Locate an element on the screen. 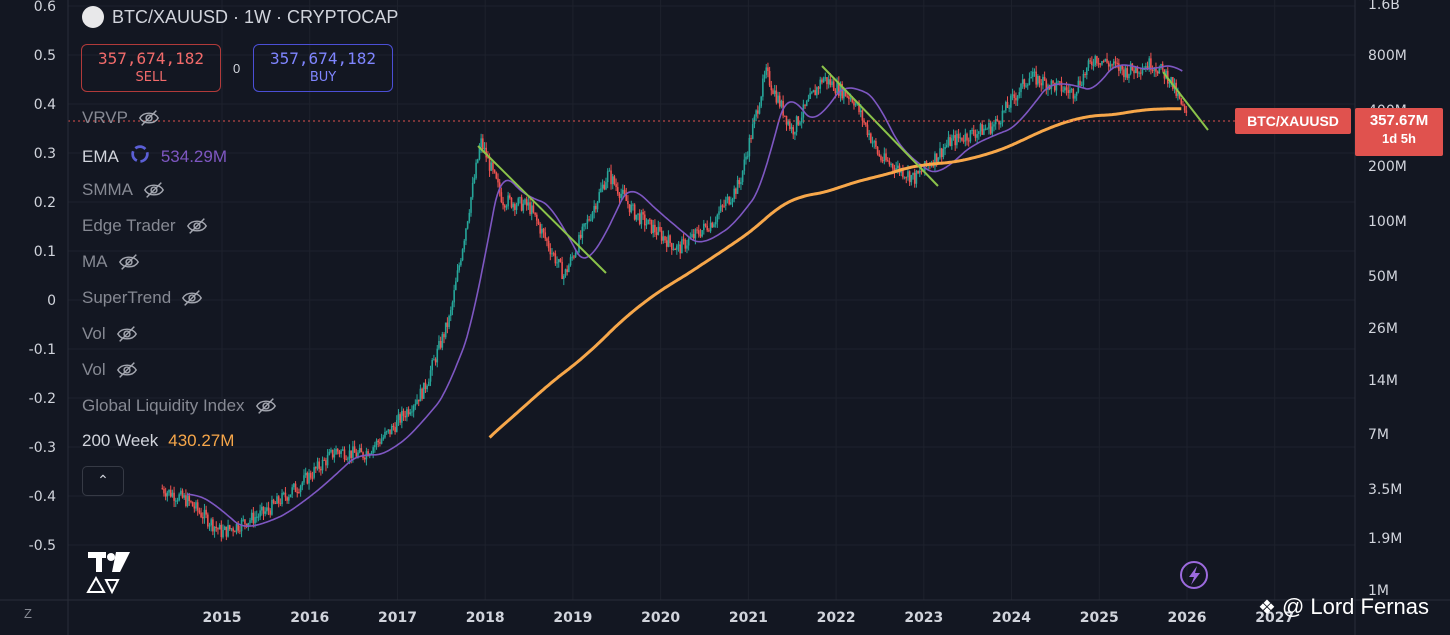 This screenshot has height=635, width=1450. indicator-row: SuperTrend is located at coordinates (142, 298).